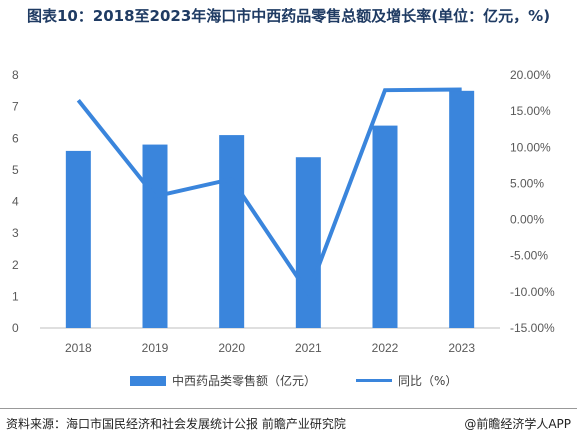 The width and height of the screenshot is (577, 445). Describe the element at coordinates (288, 16) in the screenshot. I see `chart-title: 图表10：2018至2023年海口市中西药品零售总额及增长率(单位：亿元，%)` at that location.